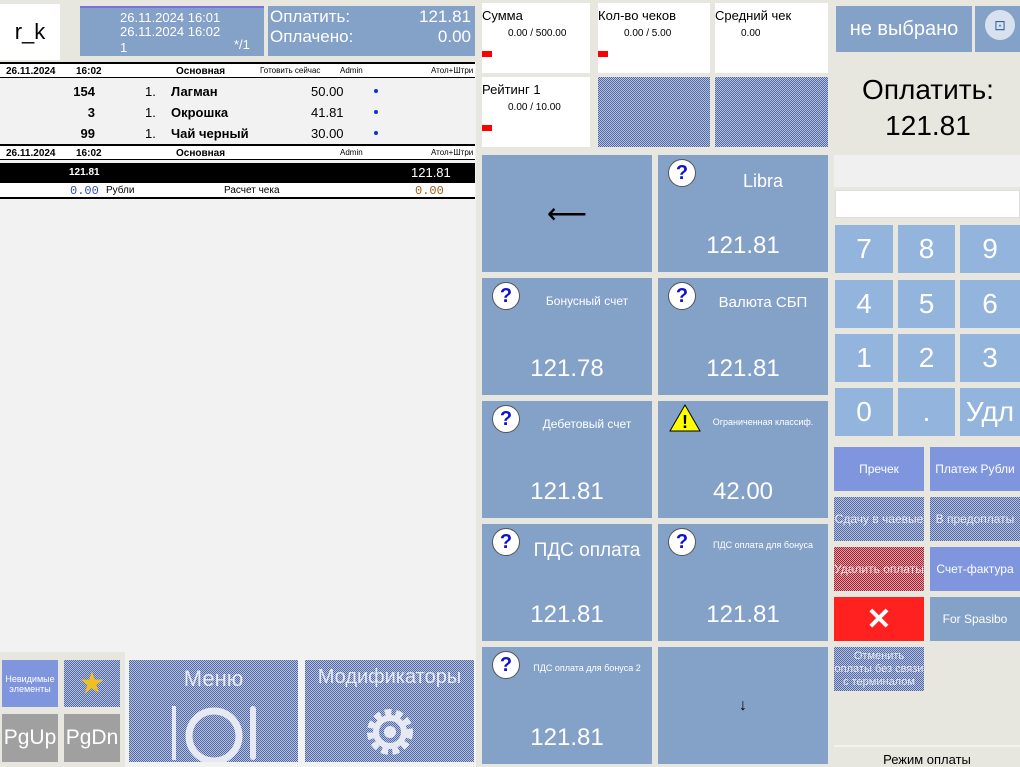  I want to click on modifiers-label: Модификаторы, so click(389, 677).